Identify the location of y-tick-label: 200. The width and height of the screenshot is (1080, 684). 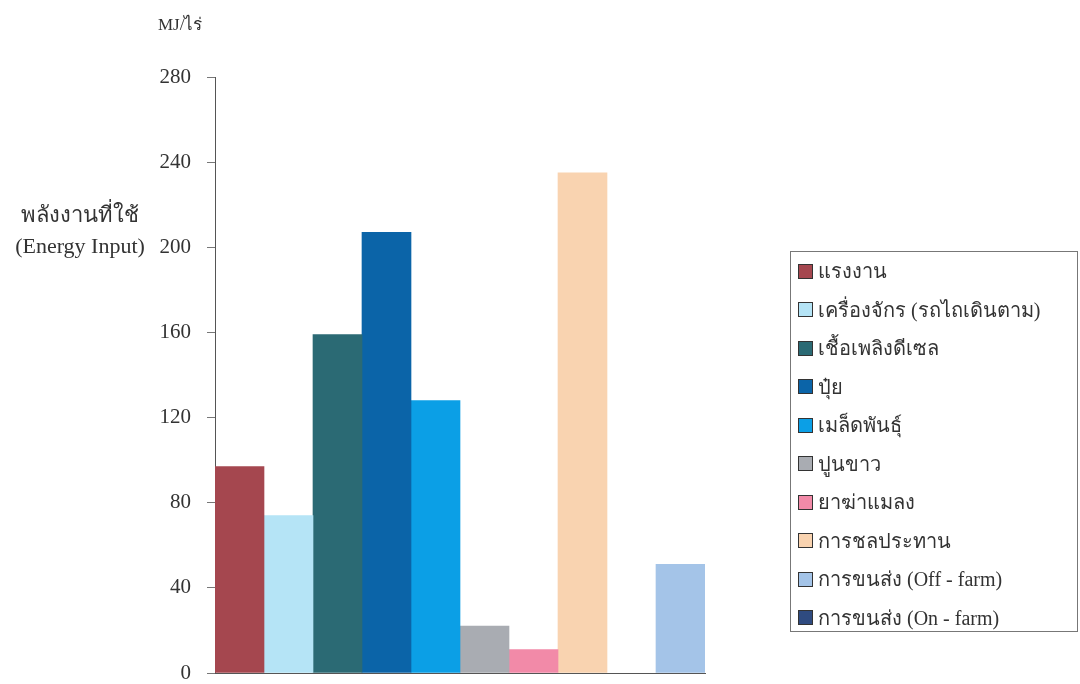
(175, 245).